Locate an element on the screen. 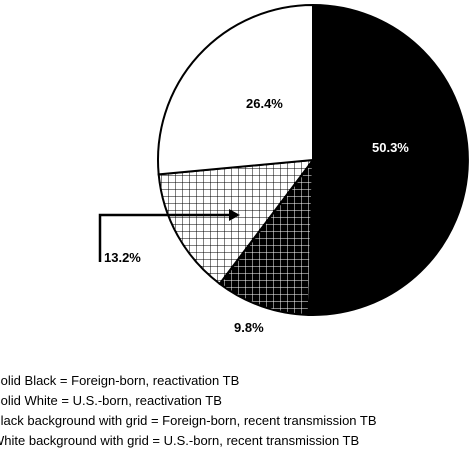 The width and height of the screenshot is (474, 474). pie-slice-solid-white is located at coordinates (235, 89).